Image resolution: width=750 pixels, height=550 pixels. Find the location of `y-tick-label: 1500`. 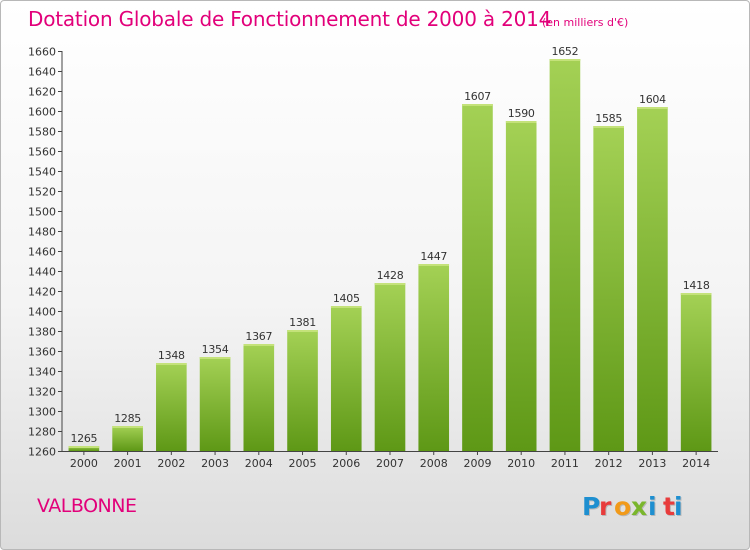

y-tick-label: 1500 is located at coordinates (42, 212).